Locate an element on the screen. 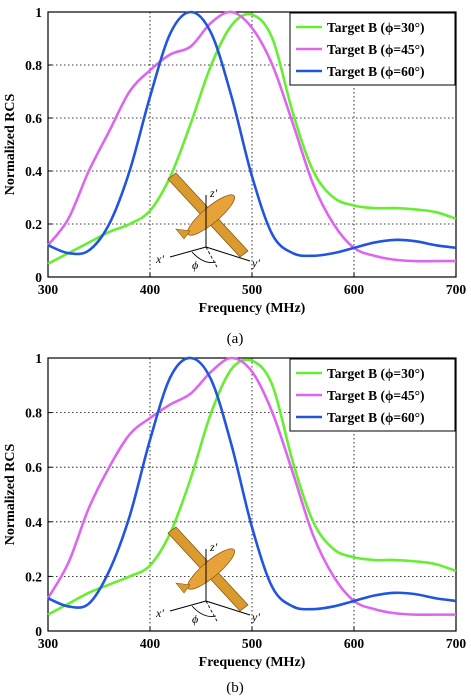  caption: (b) is located at coordinates (235, 688).